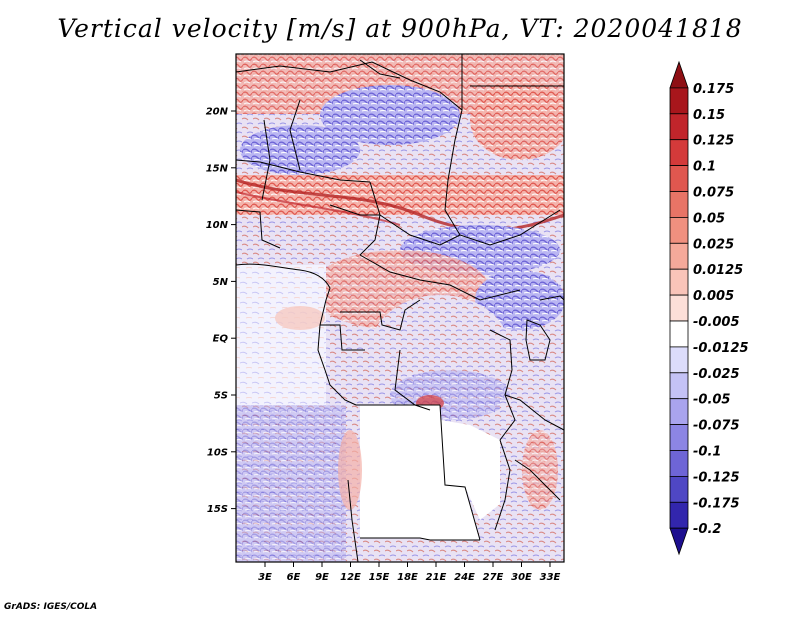 This screenshot has height=618, width=800. I want to click on colorbar-label: 0.075, so click(713, 193).